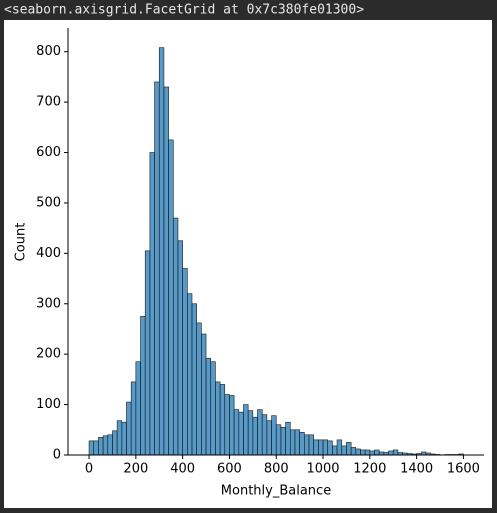 The image size is (497, 513). I want to click on y-tick-label: 0, so click(57, 455).